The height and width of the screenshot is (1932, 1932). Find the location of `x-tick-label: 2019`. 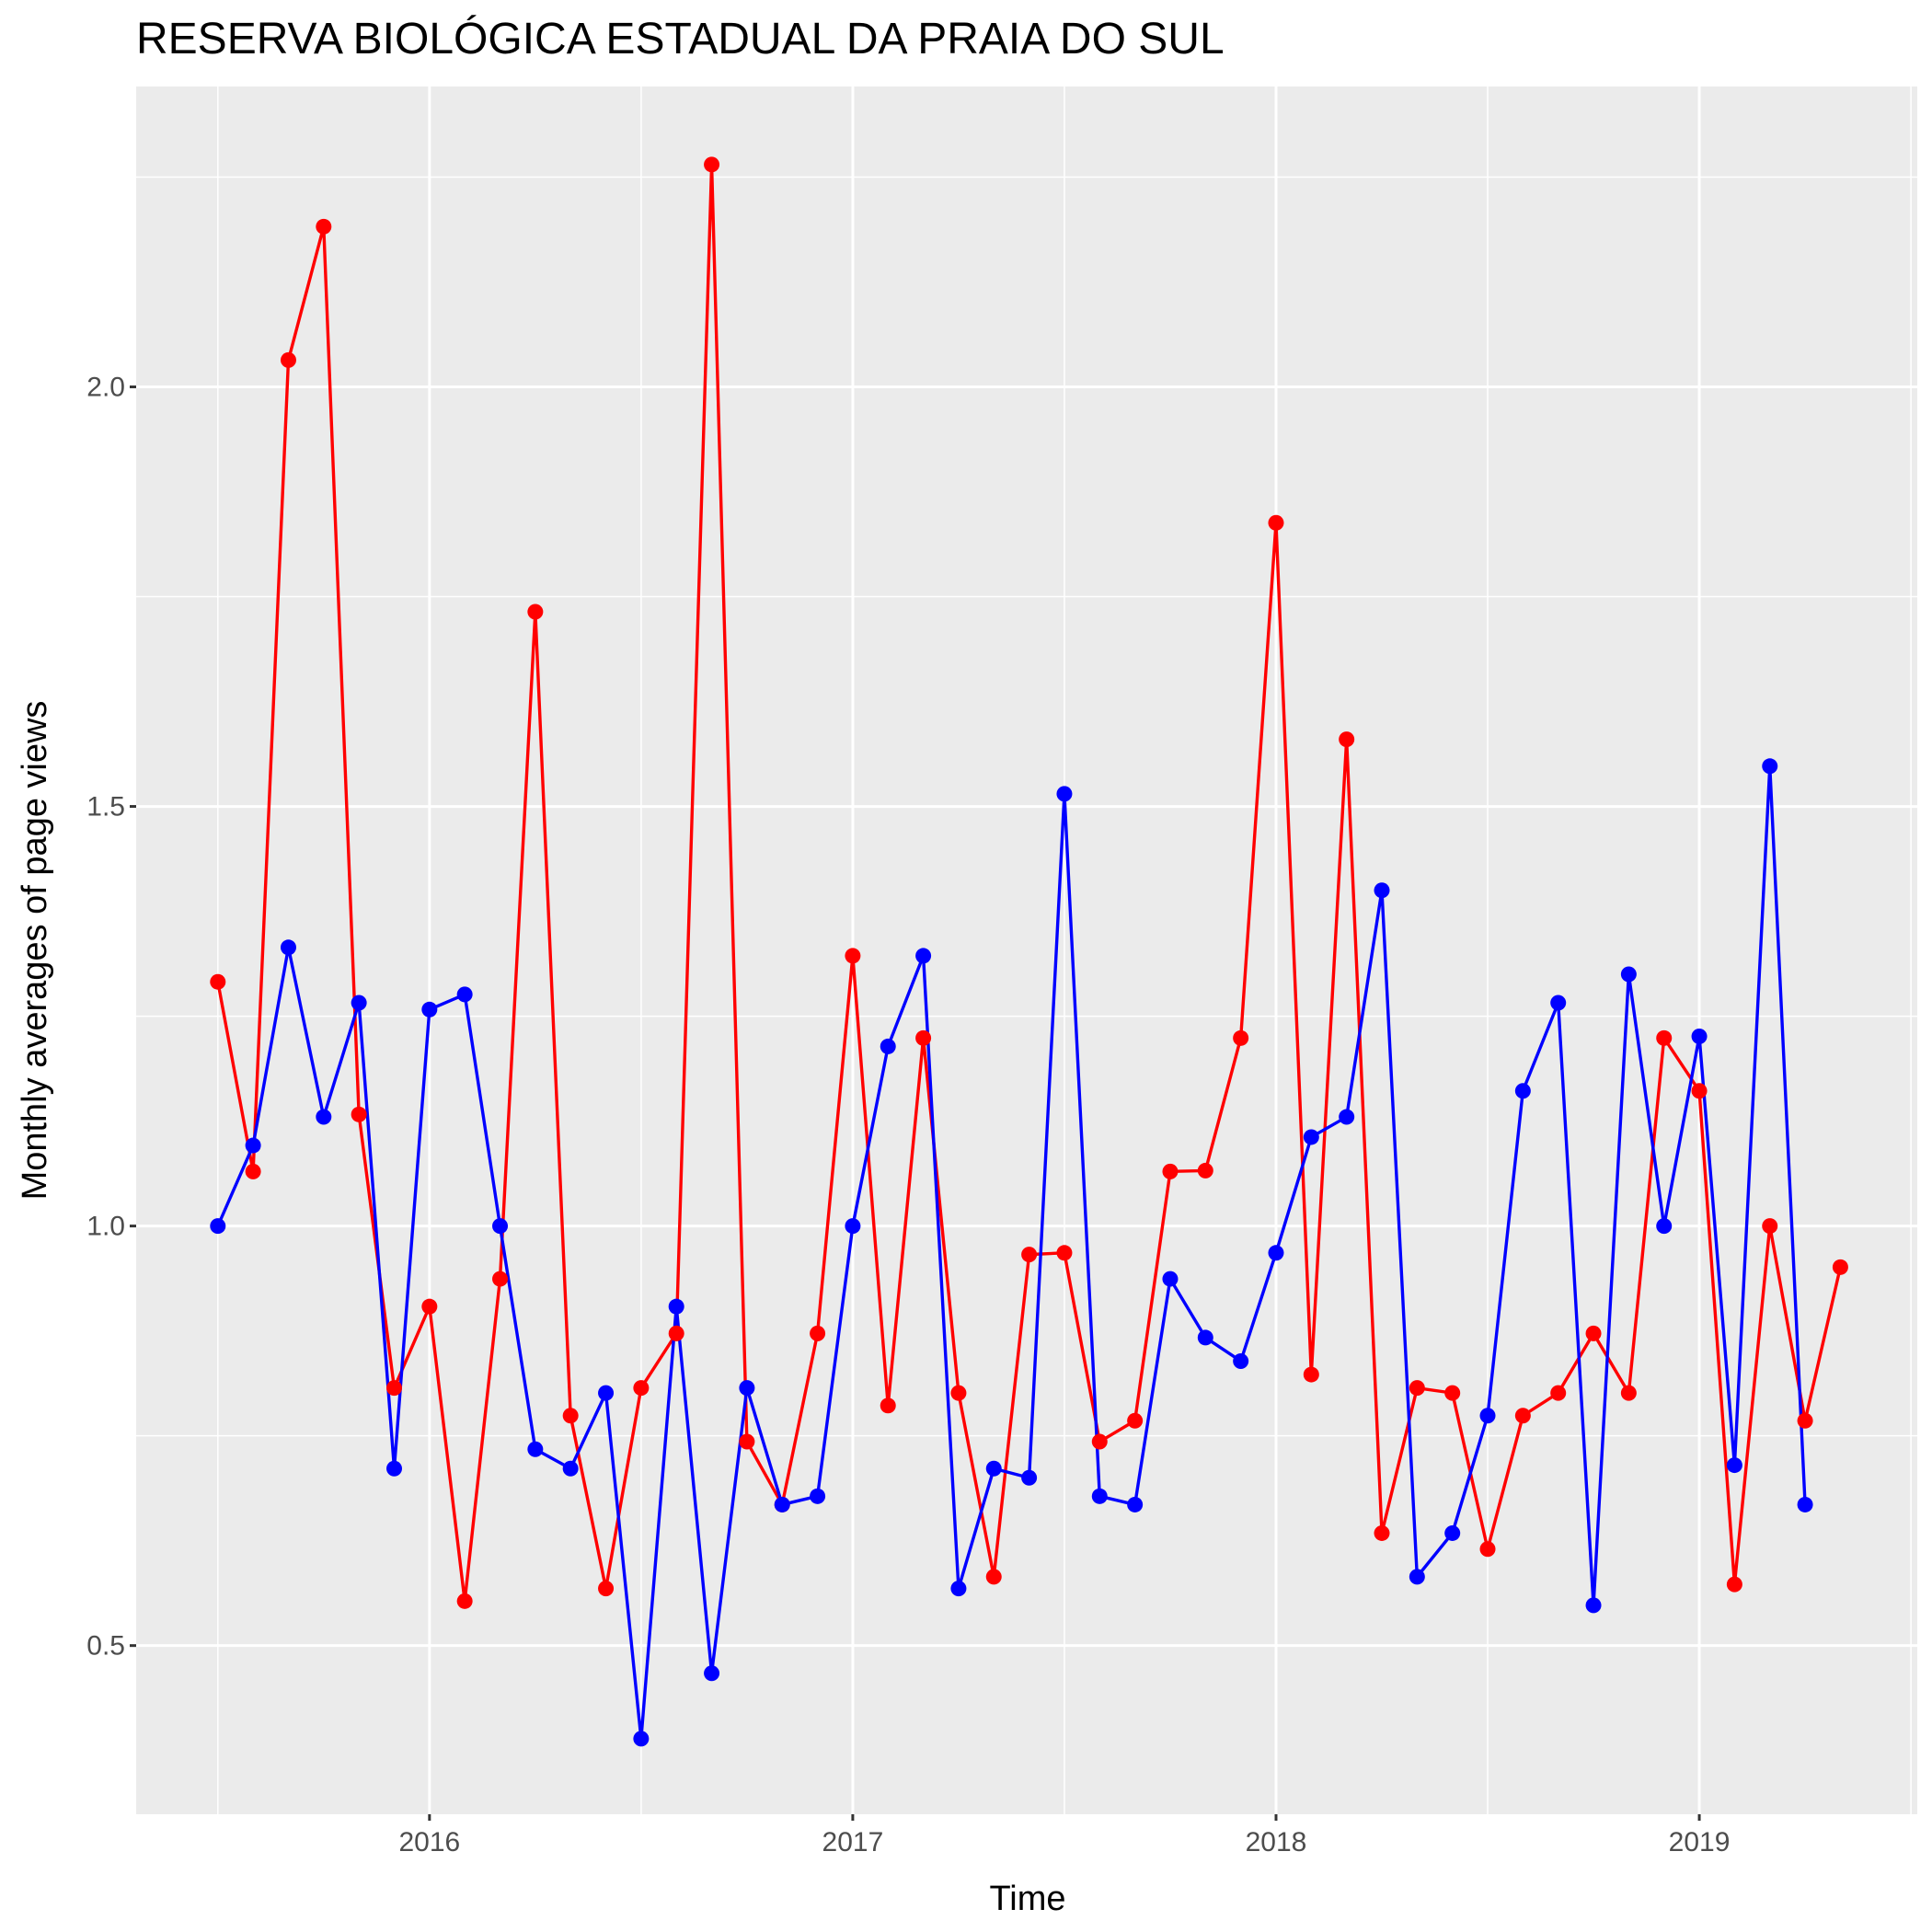

x-tick-label: 2019 is located at coordinates (1700, 1842).